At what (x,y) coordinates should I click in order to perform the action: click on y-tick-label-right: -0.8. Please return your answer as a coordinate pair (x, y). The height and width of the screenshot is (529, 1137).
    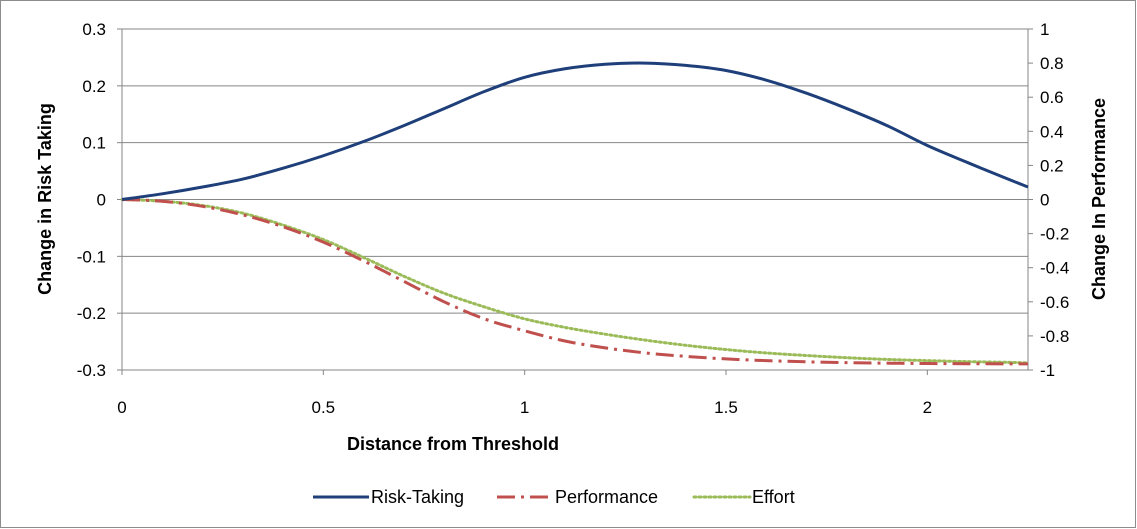
    Looking at the image, I should click on (1054, 336).